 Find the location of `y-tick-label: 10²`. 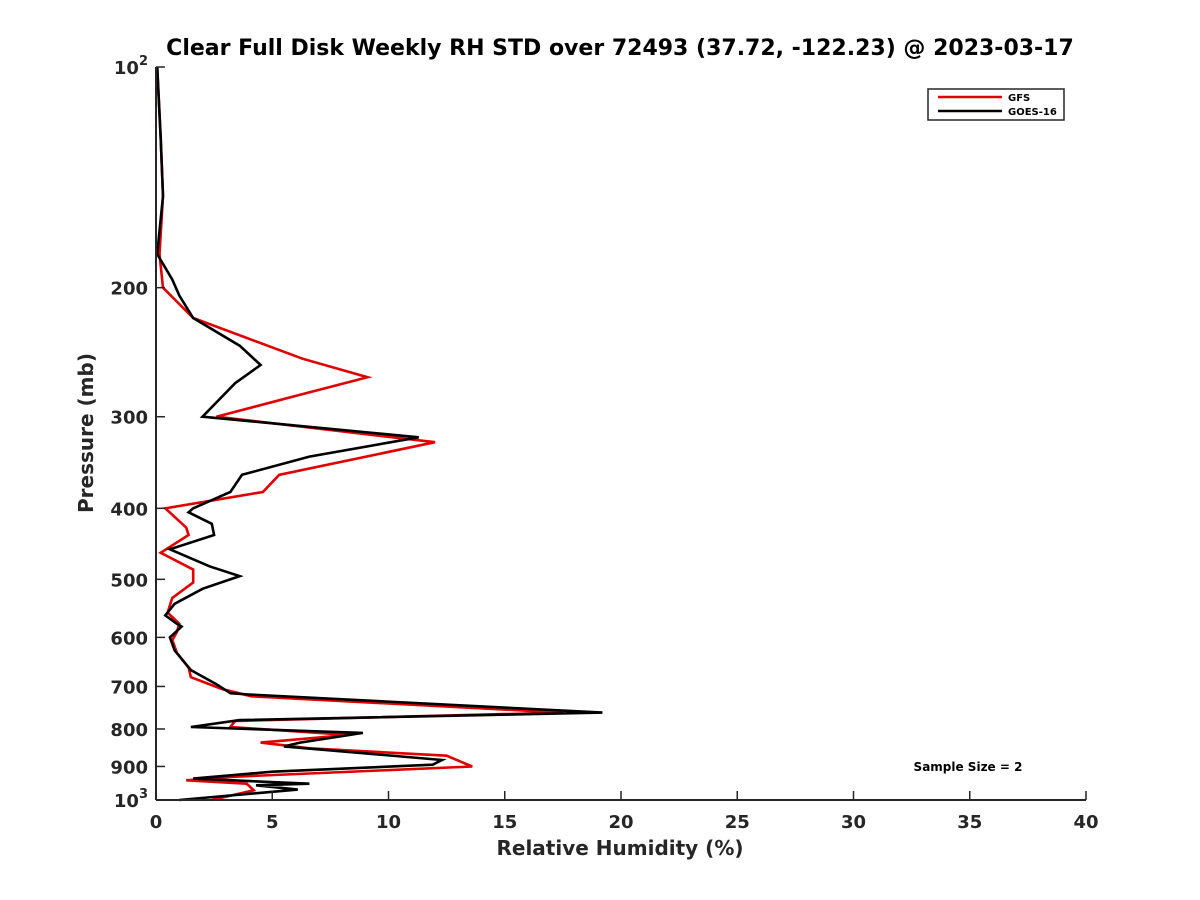

y-tick-label: 10² is located at coordinates (131, 66).